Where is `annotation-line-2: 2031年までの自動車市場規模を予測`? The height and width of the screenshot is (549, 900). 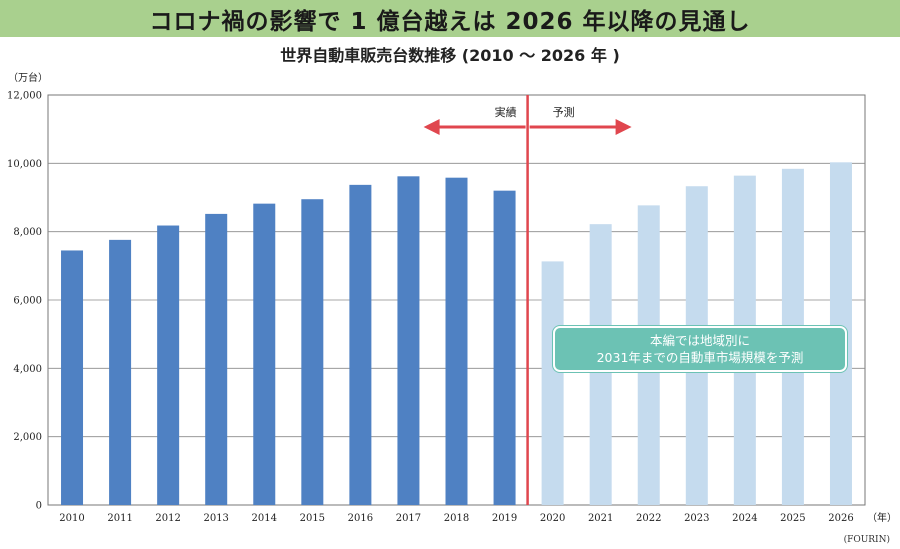
annotation-line-2: 2031年までの自動車市場規模を予測 is located at coordinates (700, 357).